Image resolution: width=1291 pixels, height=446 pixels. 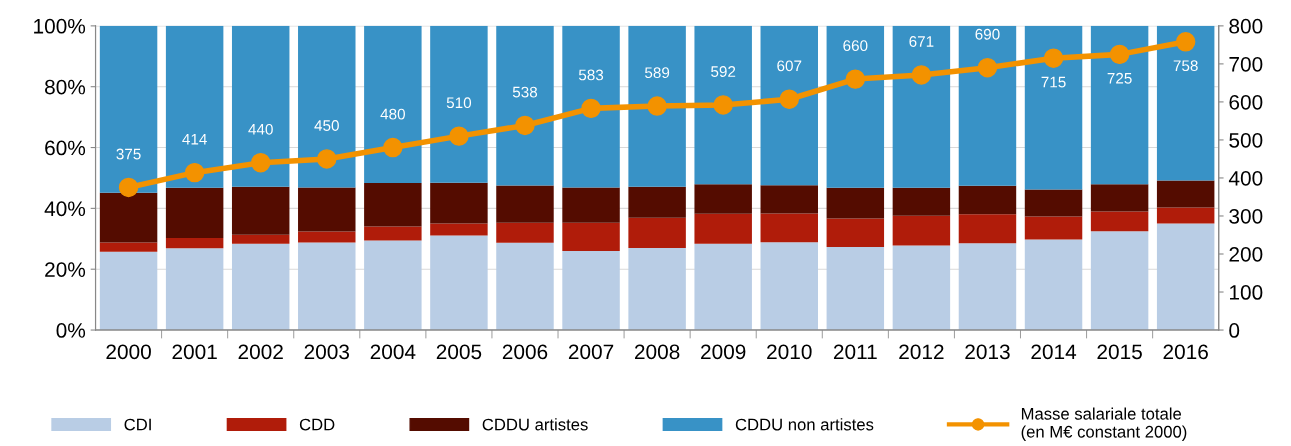 I want to click on x-tick-label: 2016, so click(x=1185, y=352).